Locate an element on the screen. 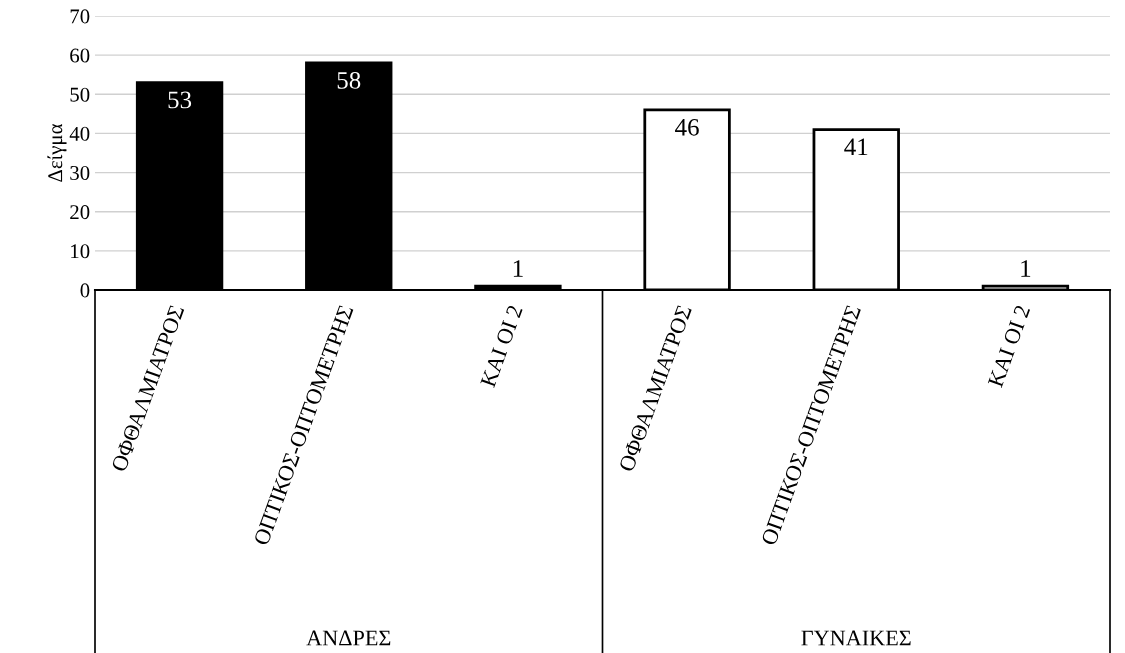 This screenshot has height=653, width=1125. y-tick-label: 30 is located at coordinates (80, 172).